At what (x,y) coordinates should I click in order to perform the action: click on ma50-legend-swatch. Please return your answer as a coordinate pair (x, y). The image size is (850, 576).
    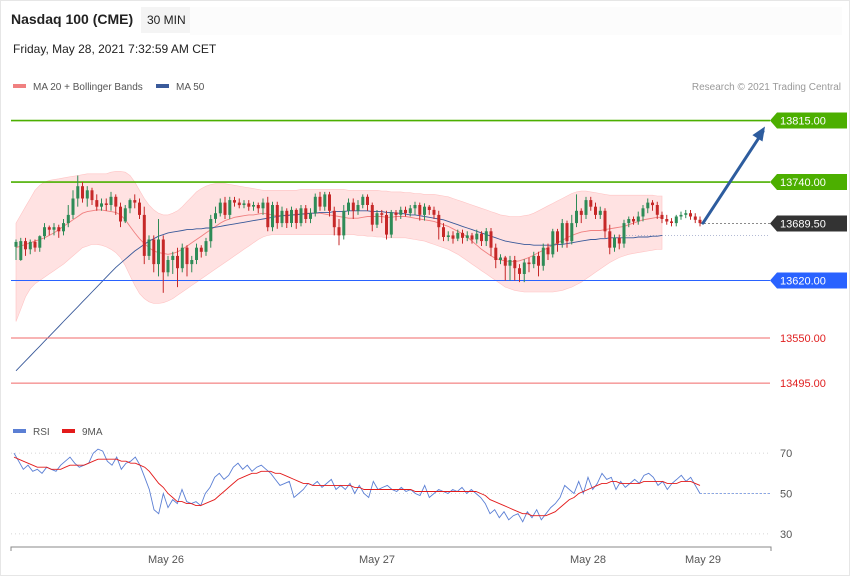
    Looking at the image, I should click on (162, 86).